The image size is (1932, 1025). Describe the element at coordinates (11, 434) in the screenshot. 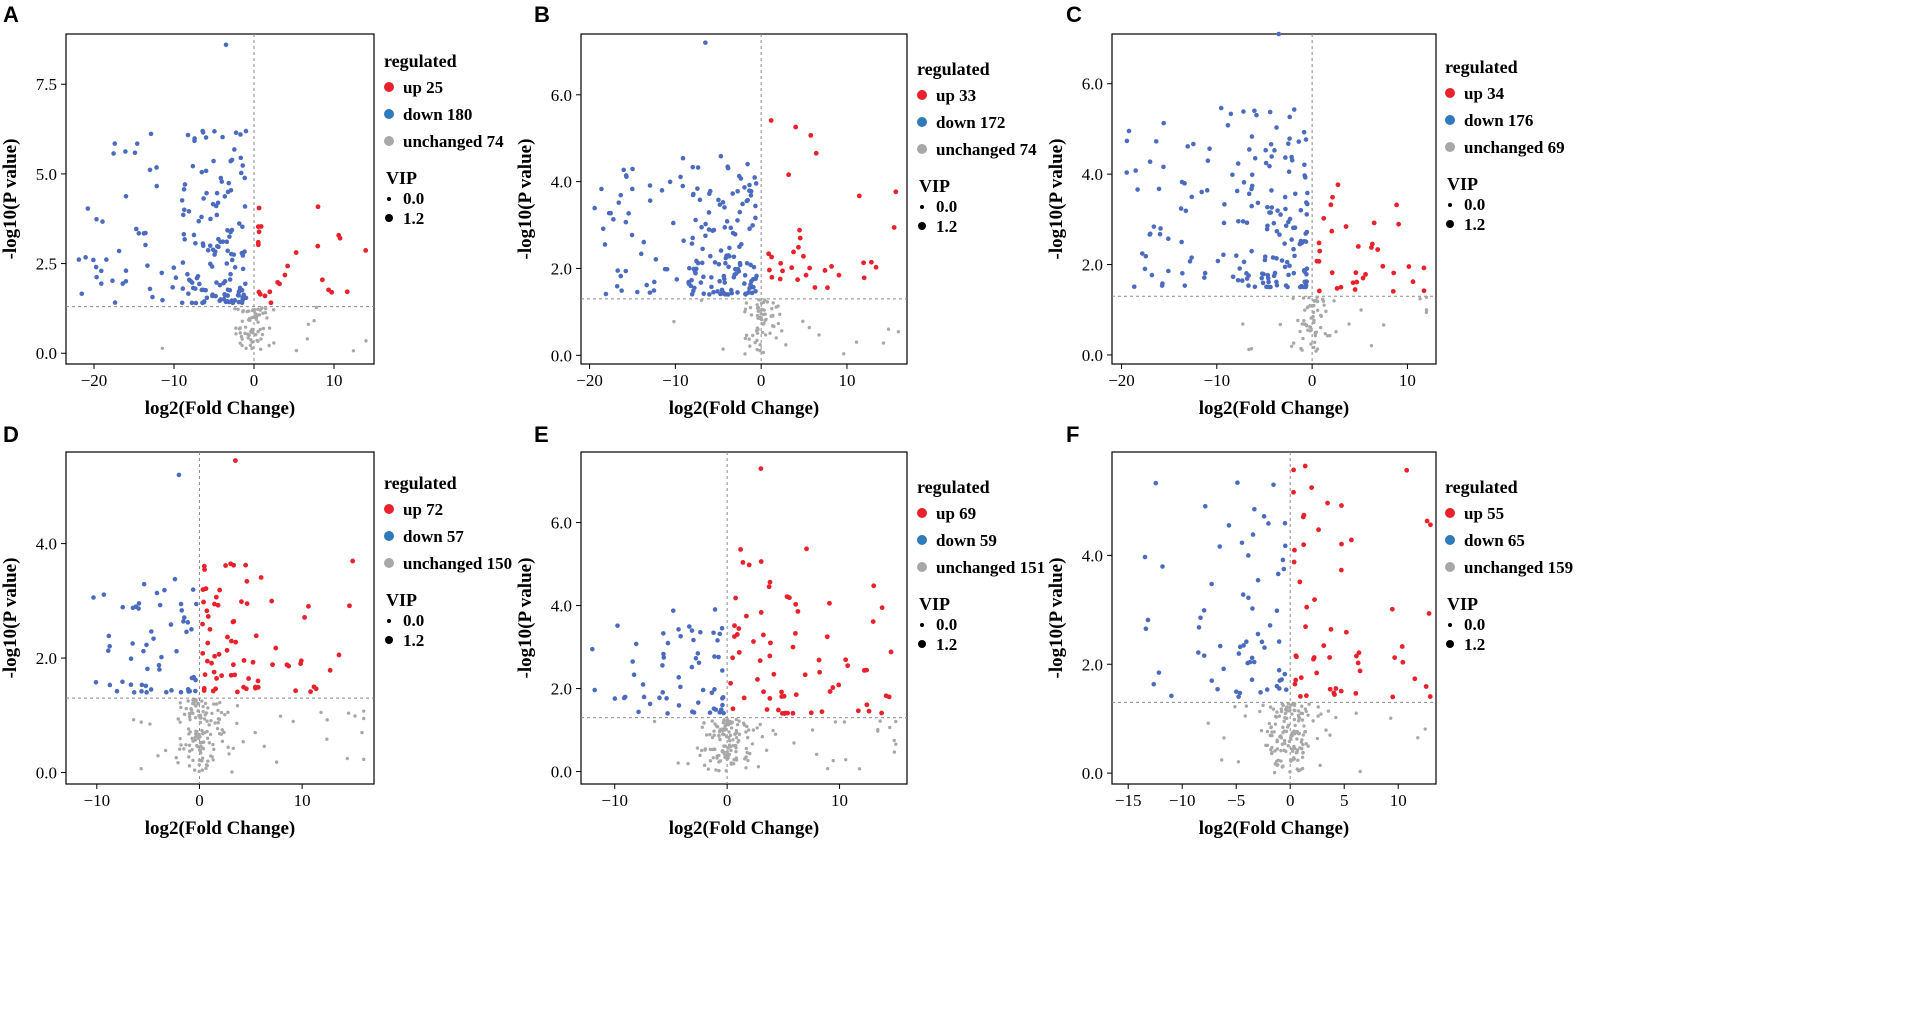

I see `panel-letter: D` at that location.